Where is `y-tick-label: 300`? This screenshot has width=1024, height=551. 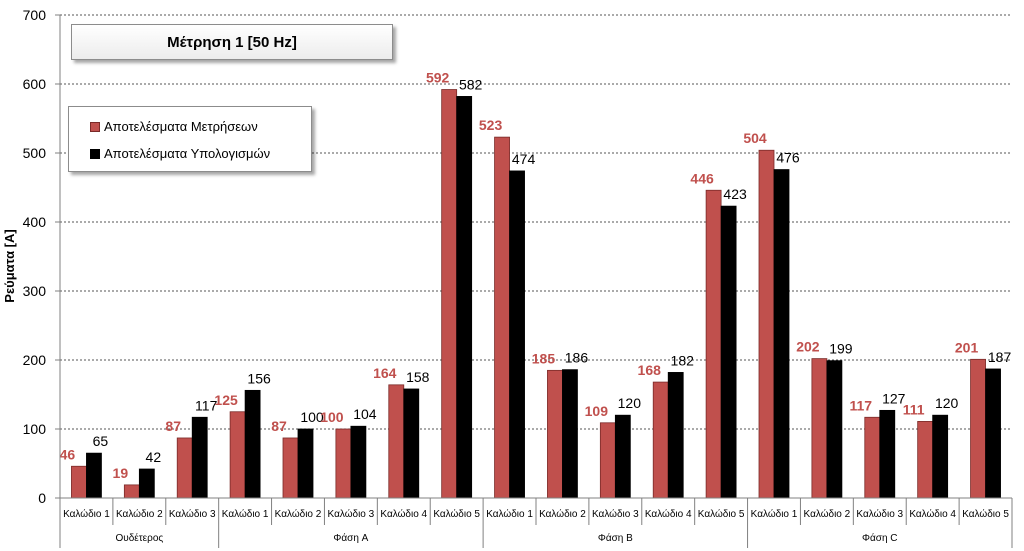
y-tick-label: 300 is located at coordinates (35, 291).